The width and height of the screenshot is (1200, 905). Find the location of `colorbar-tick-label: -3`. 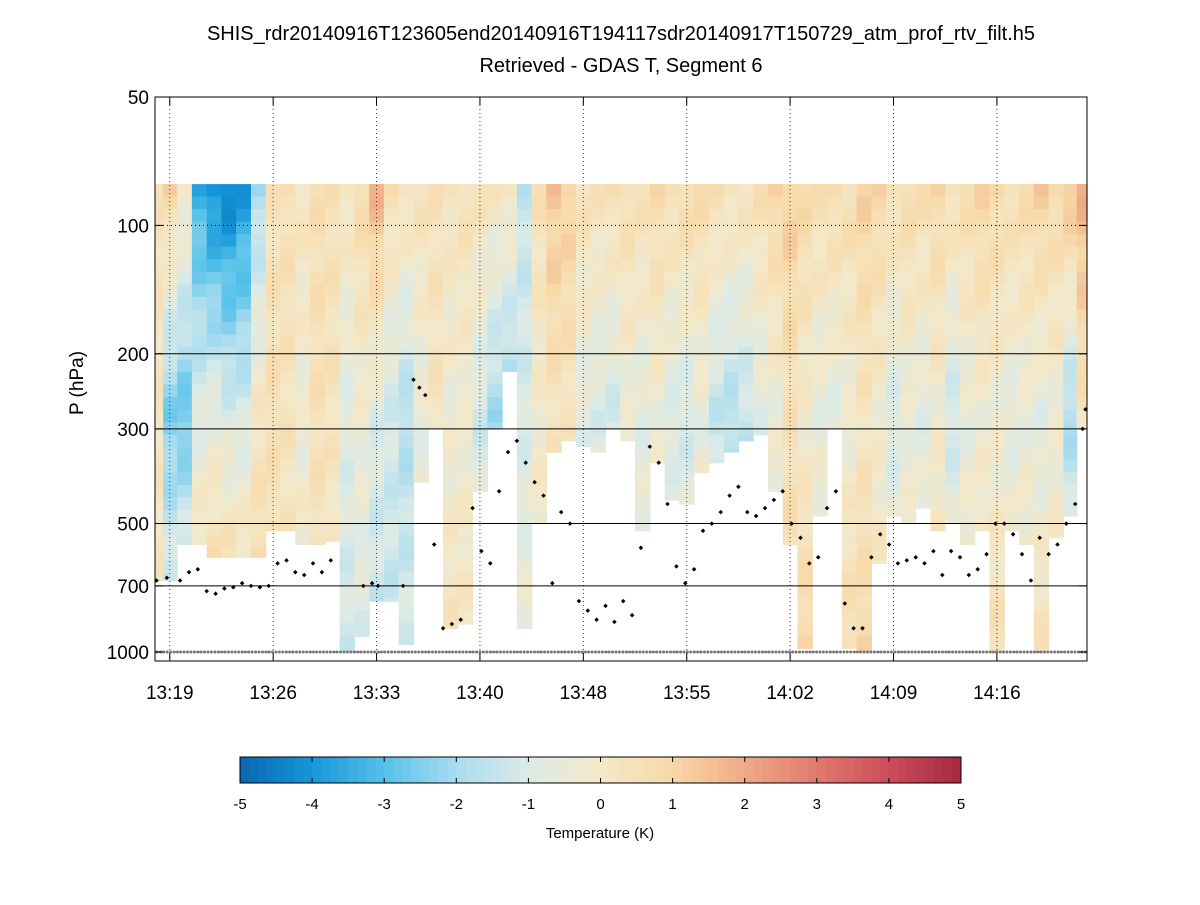

colorbar-tick-label: -3 is located at coordinates (384, 804).